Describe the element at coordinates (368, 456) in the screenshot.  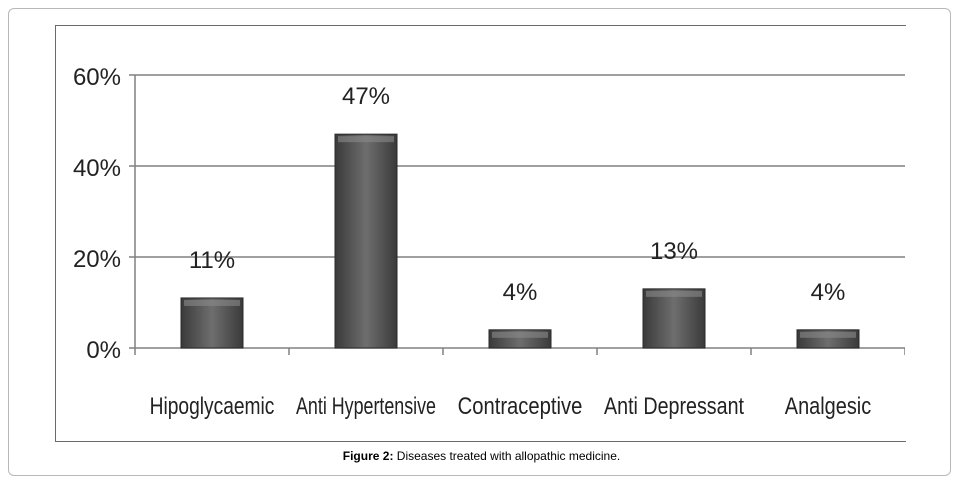
I see `caption-label: Figure 2:` at that location.